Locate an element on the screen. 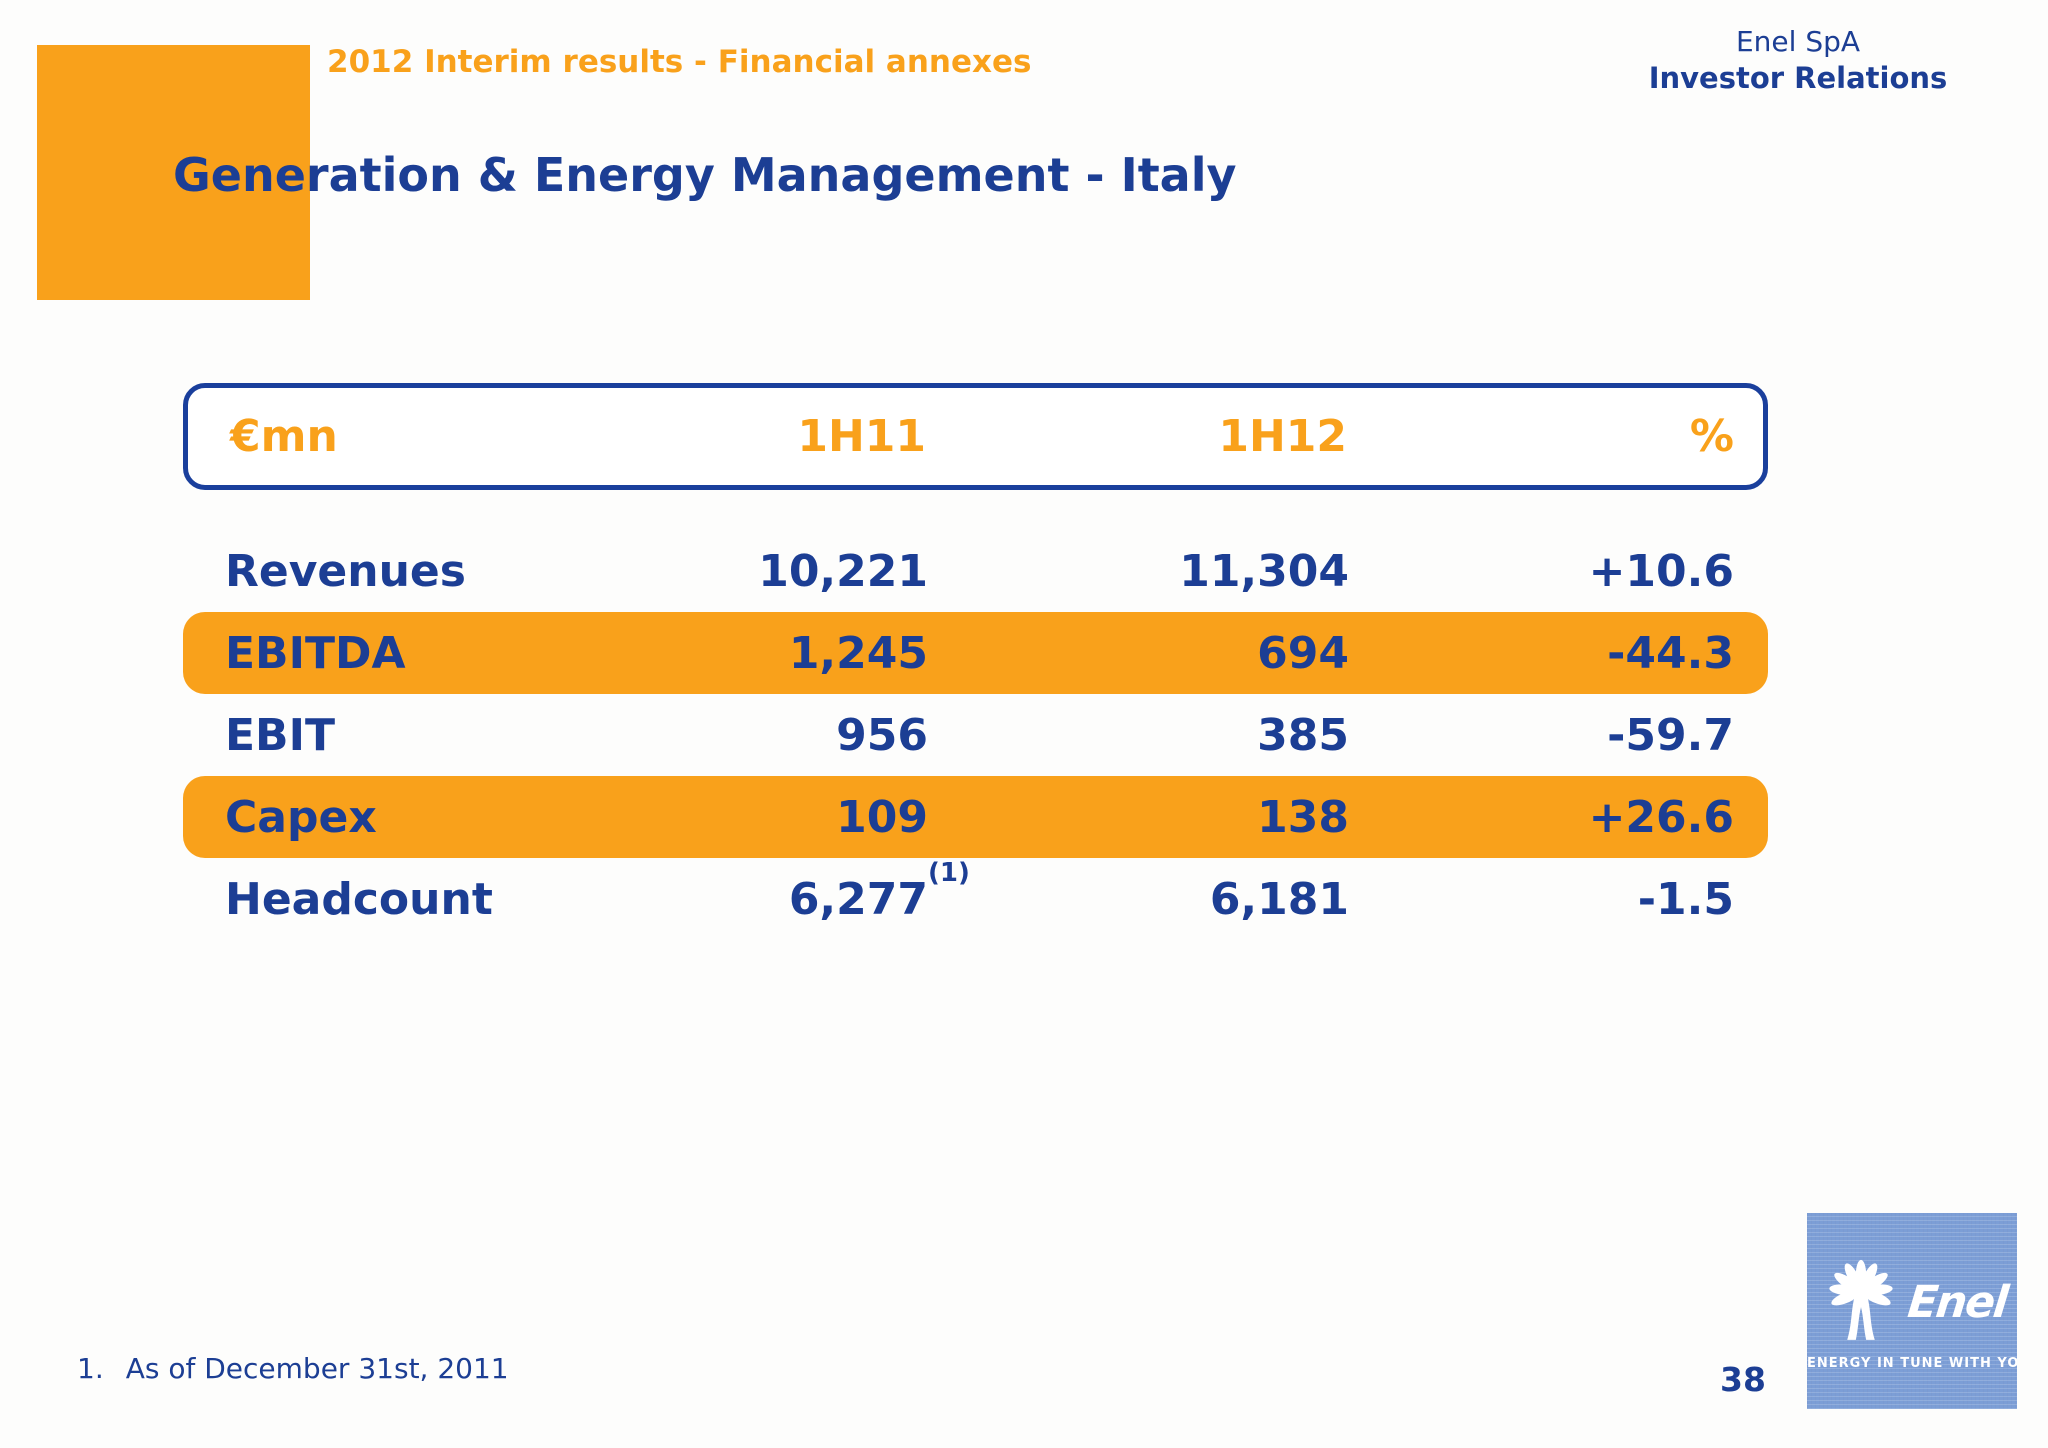 This screenshot has height=1448, width=2048. cell-1h11: 6,277 (1) is located at coordinates (786, 891).